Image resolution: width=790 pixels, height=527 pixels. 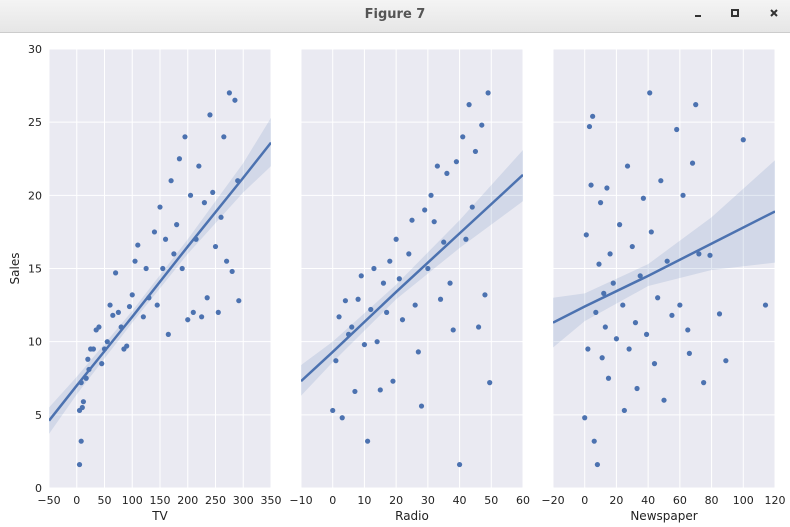 What do you see at coordinates (712, 500) in the screenshot?
I see `x-tick-label: 80` at bounding box center [712, 500].